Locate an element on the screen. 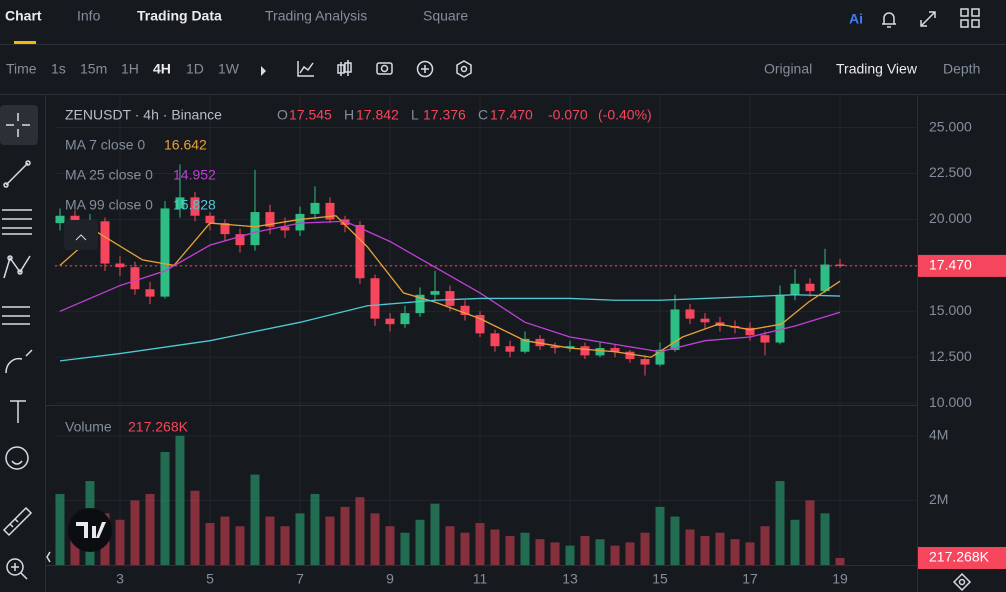  last-volume-label: 217.268K is located at coordinates (959, 557).